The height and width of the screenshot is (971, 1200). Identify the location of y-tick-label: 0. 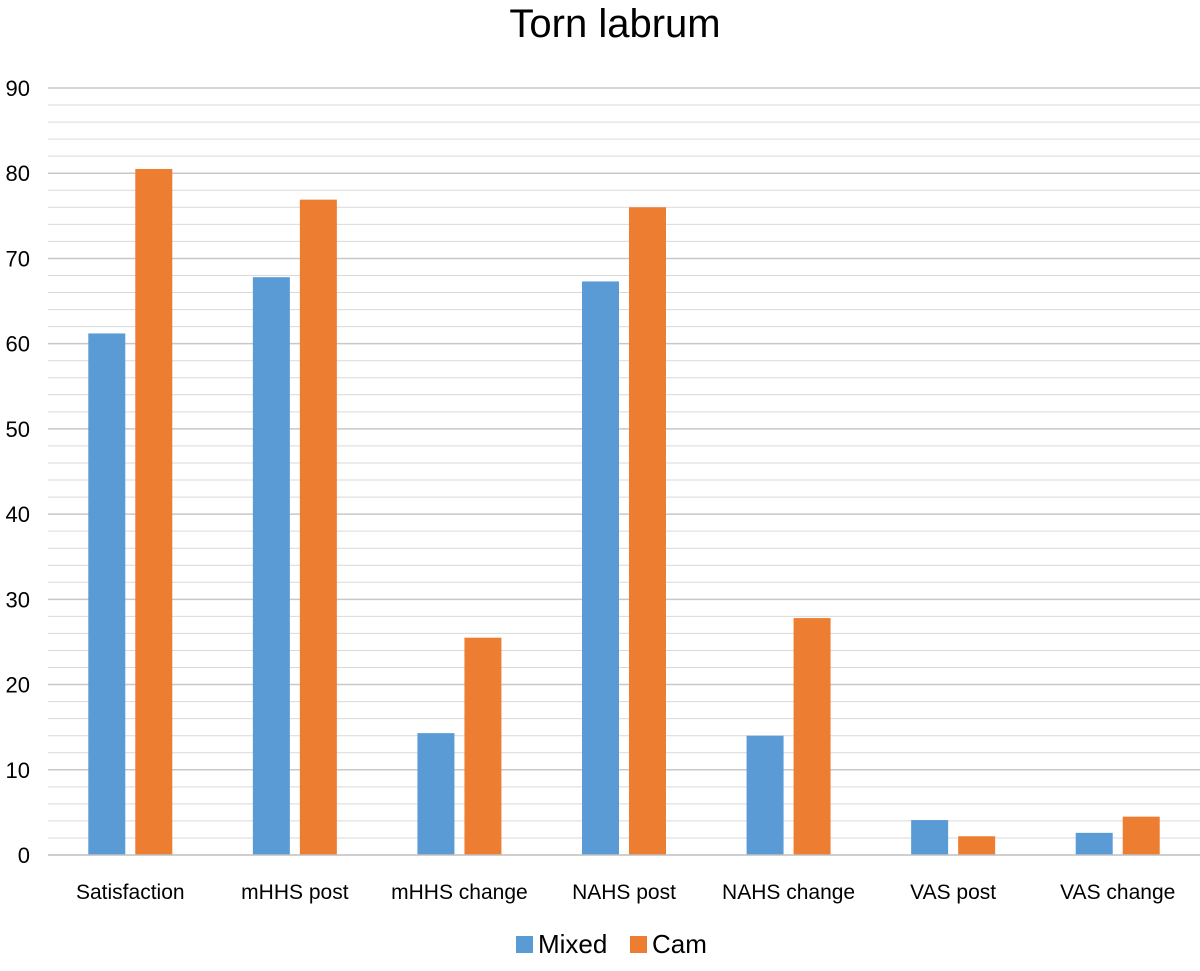
(24, 855).